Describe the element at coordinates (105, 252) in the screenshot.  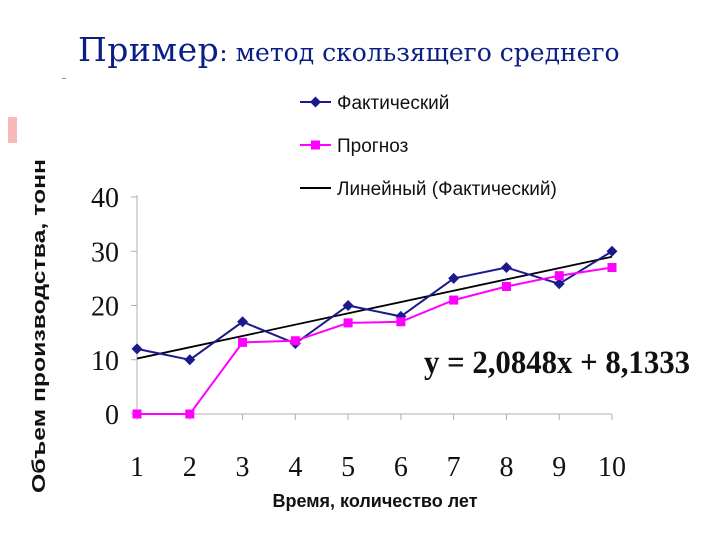
I see `y-tick-label: 30` at that location.